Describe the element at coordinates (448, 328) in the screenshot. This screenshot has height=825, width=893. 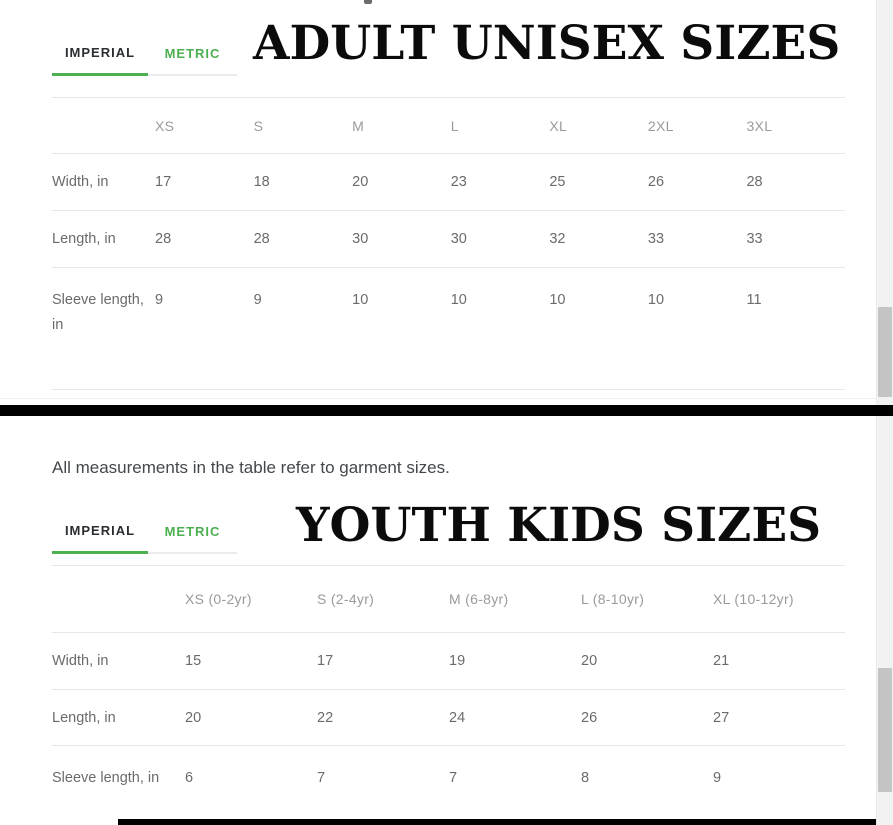
I see `table-row-sleeve: Sleeve length, in 9 9 10 10 10 10 11` at that location.